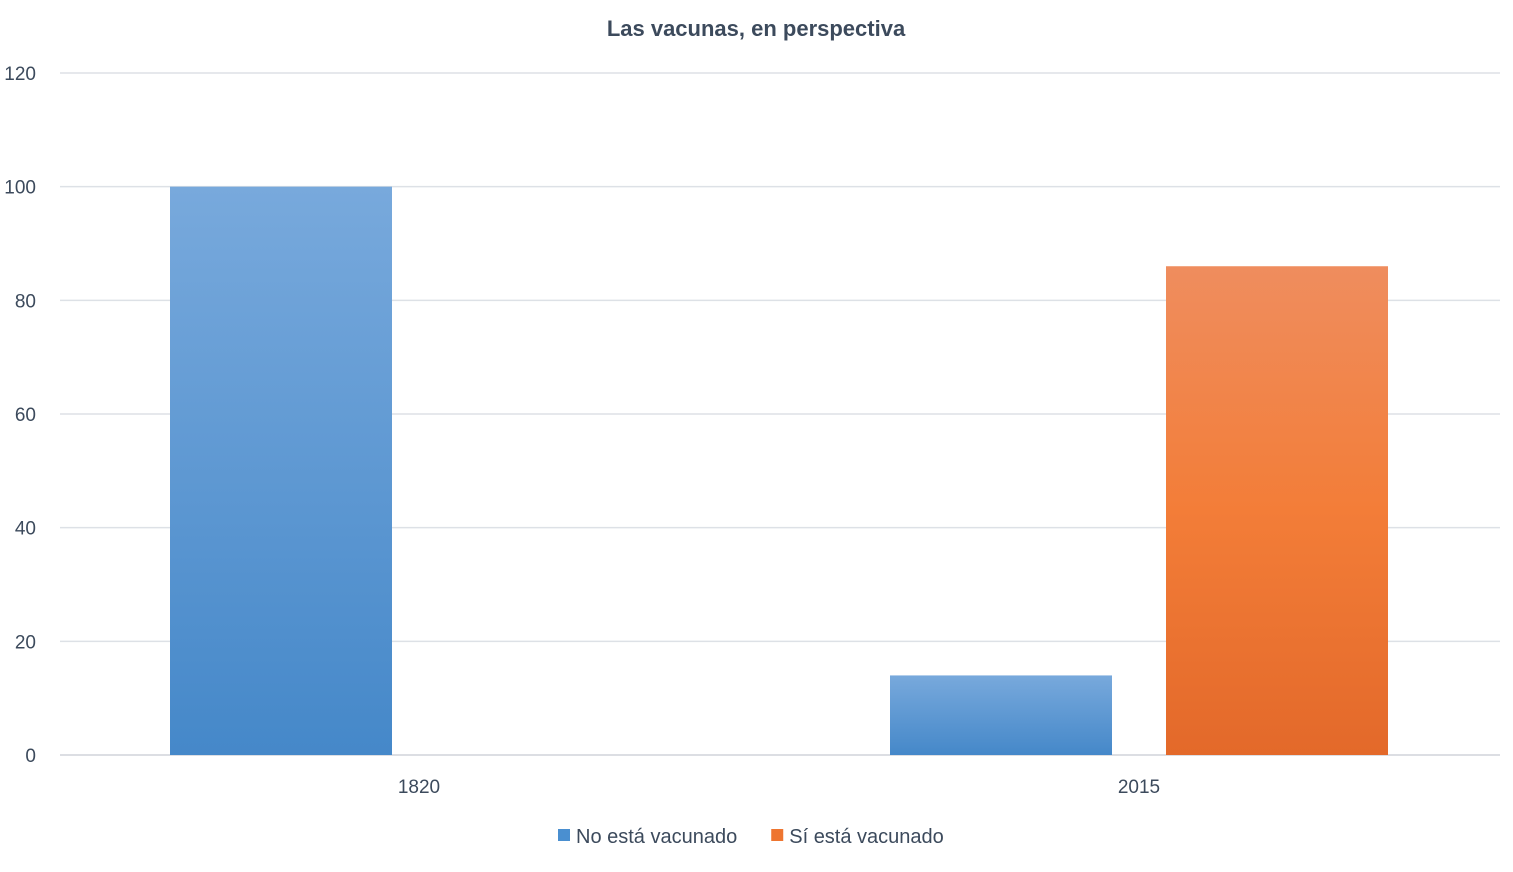 This screenshot has width=1513, height=872. I want to click on x-tick-label: 2015, so click(1139, 787).